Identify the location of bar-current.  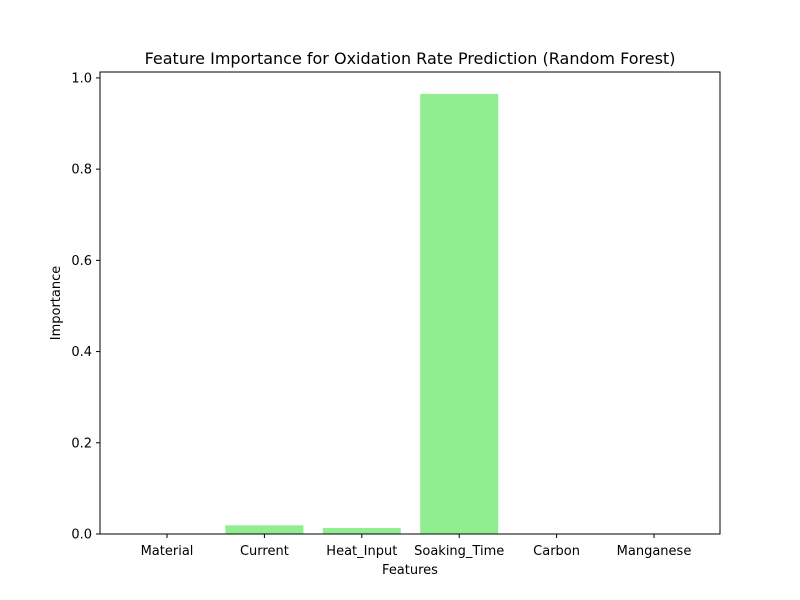
(264, 529).